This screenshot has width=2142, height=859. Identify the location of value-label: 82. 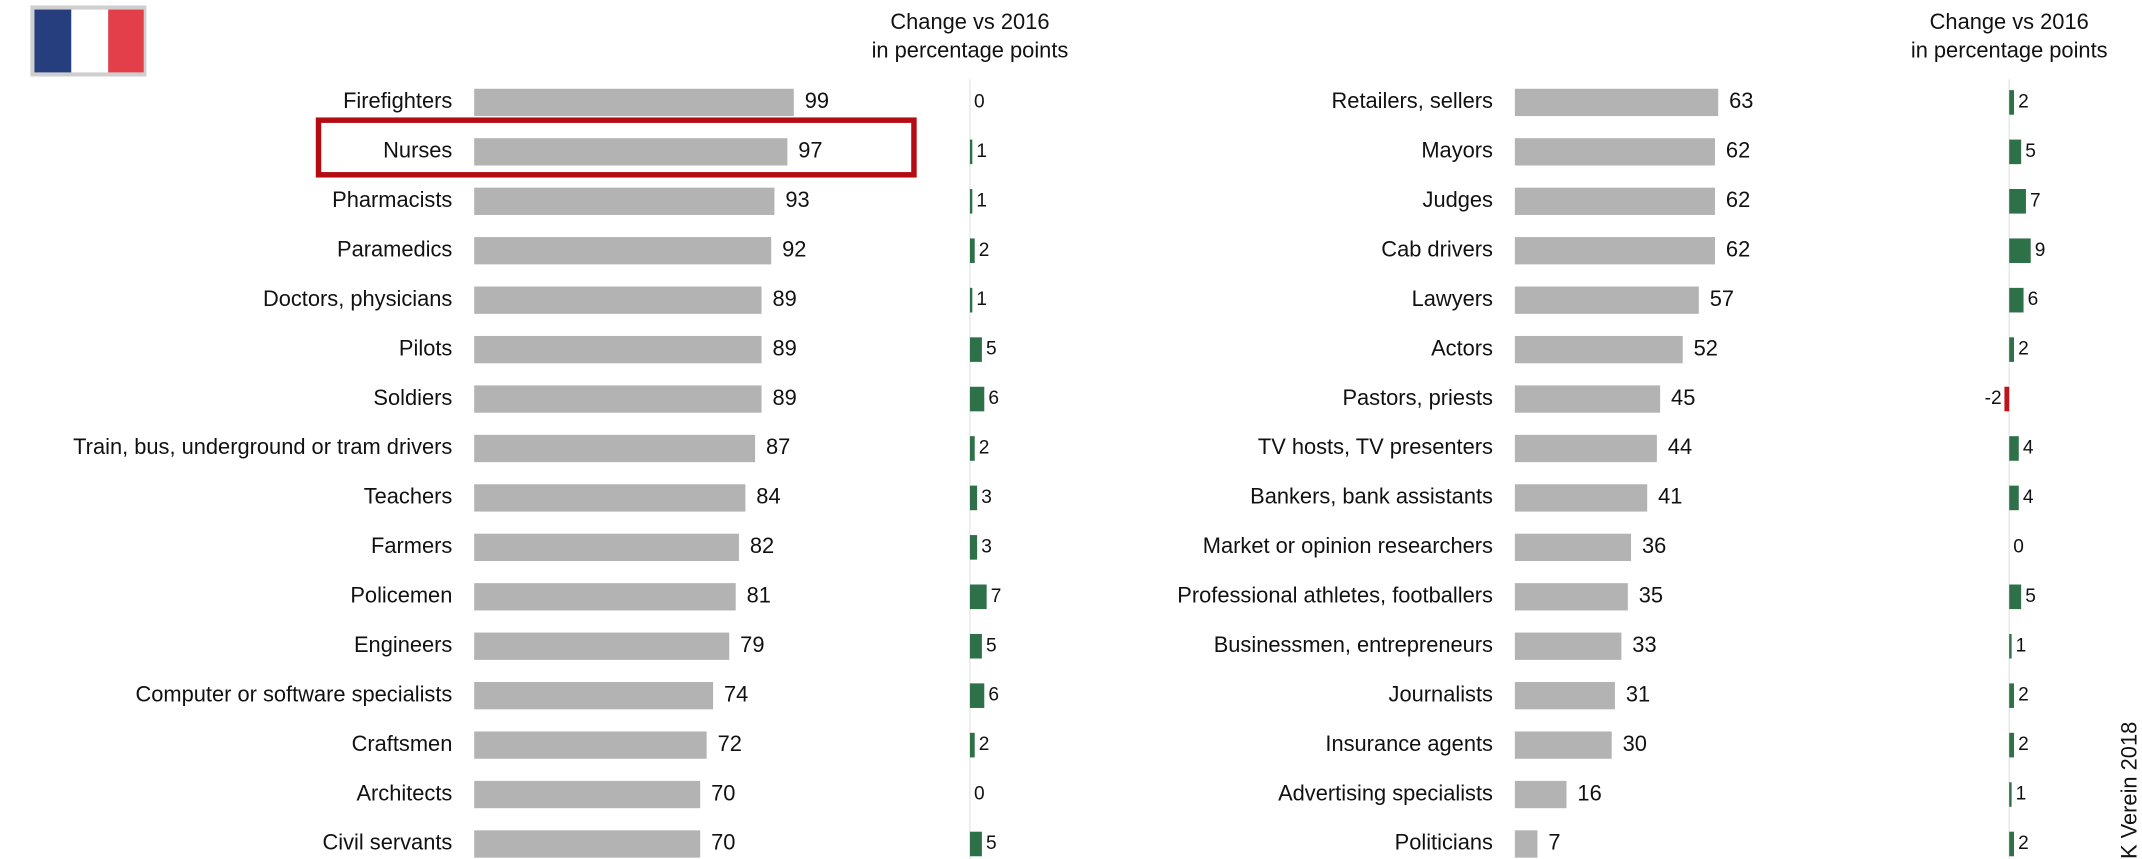
(762, 545).